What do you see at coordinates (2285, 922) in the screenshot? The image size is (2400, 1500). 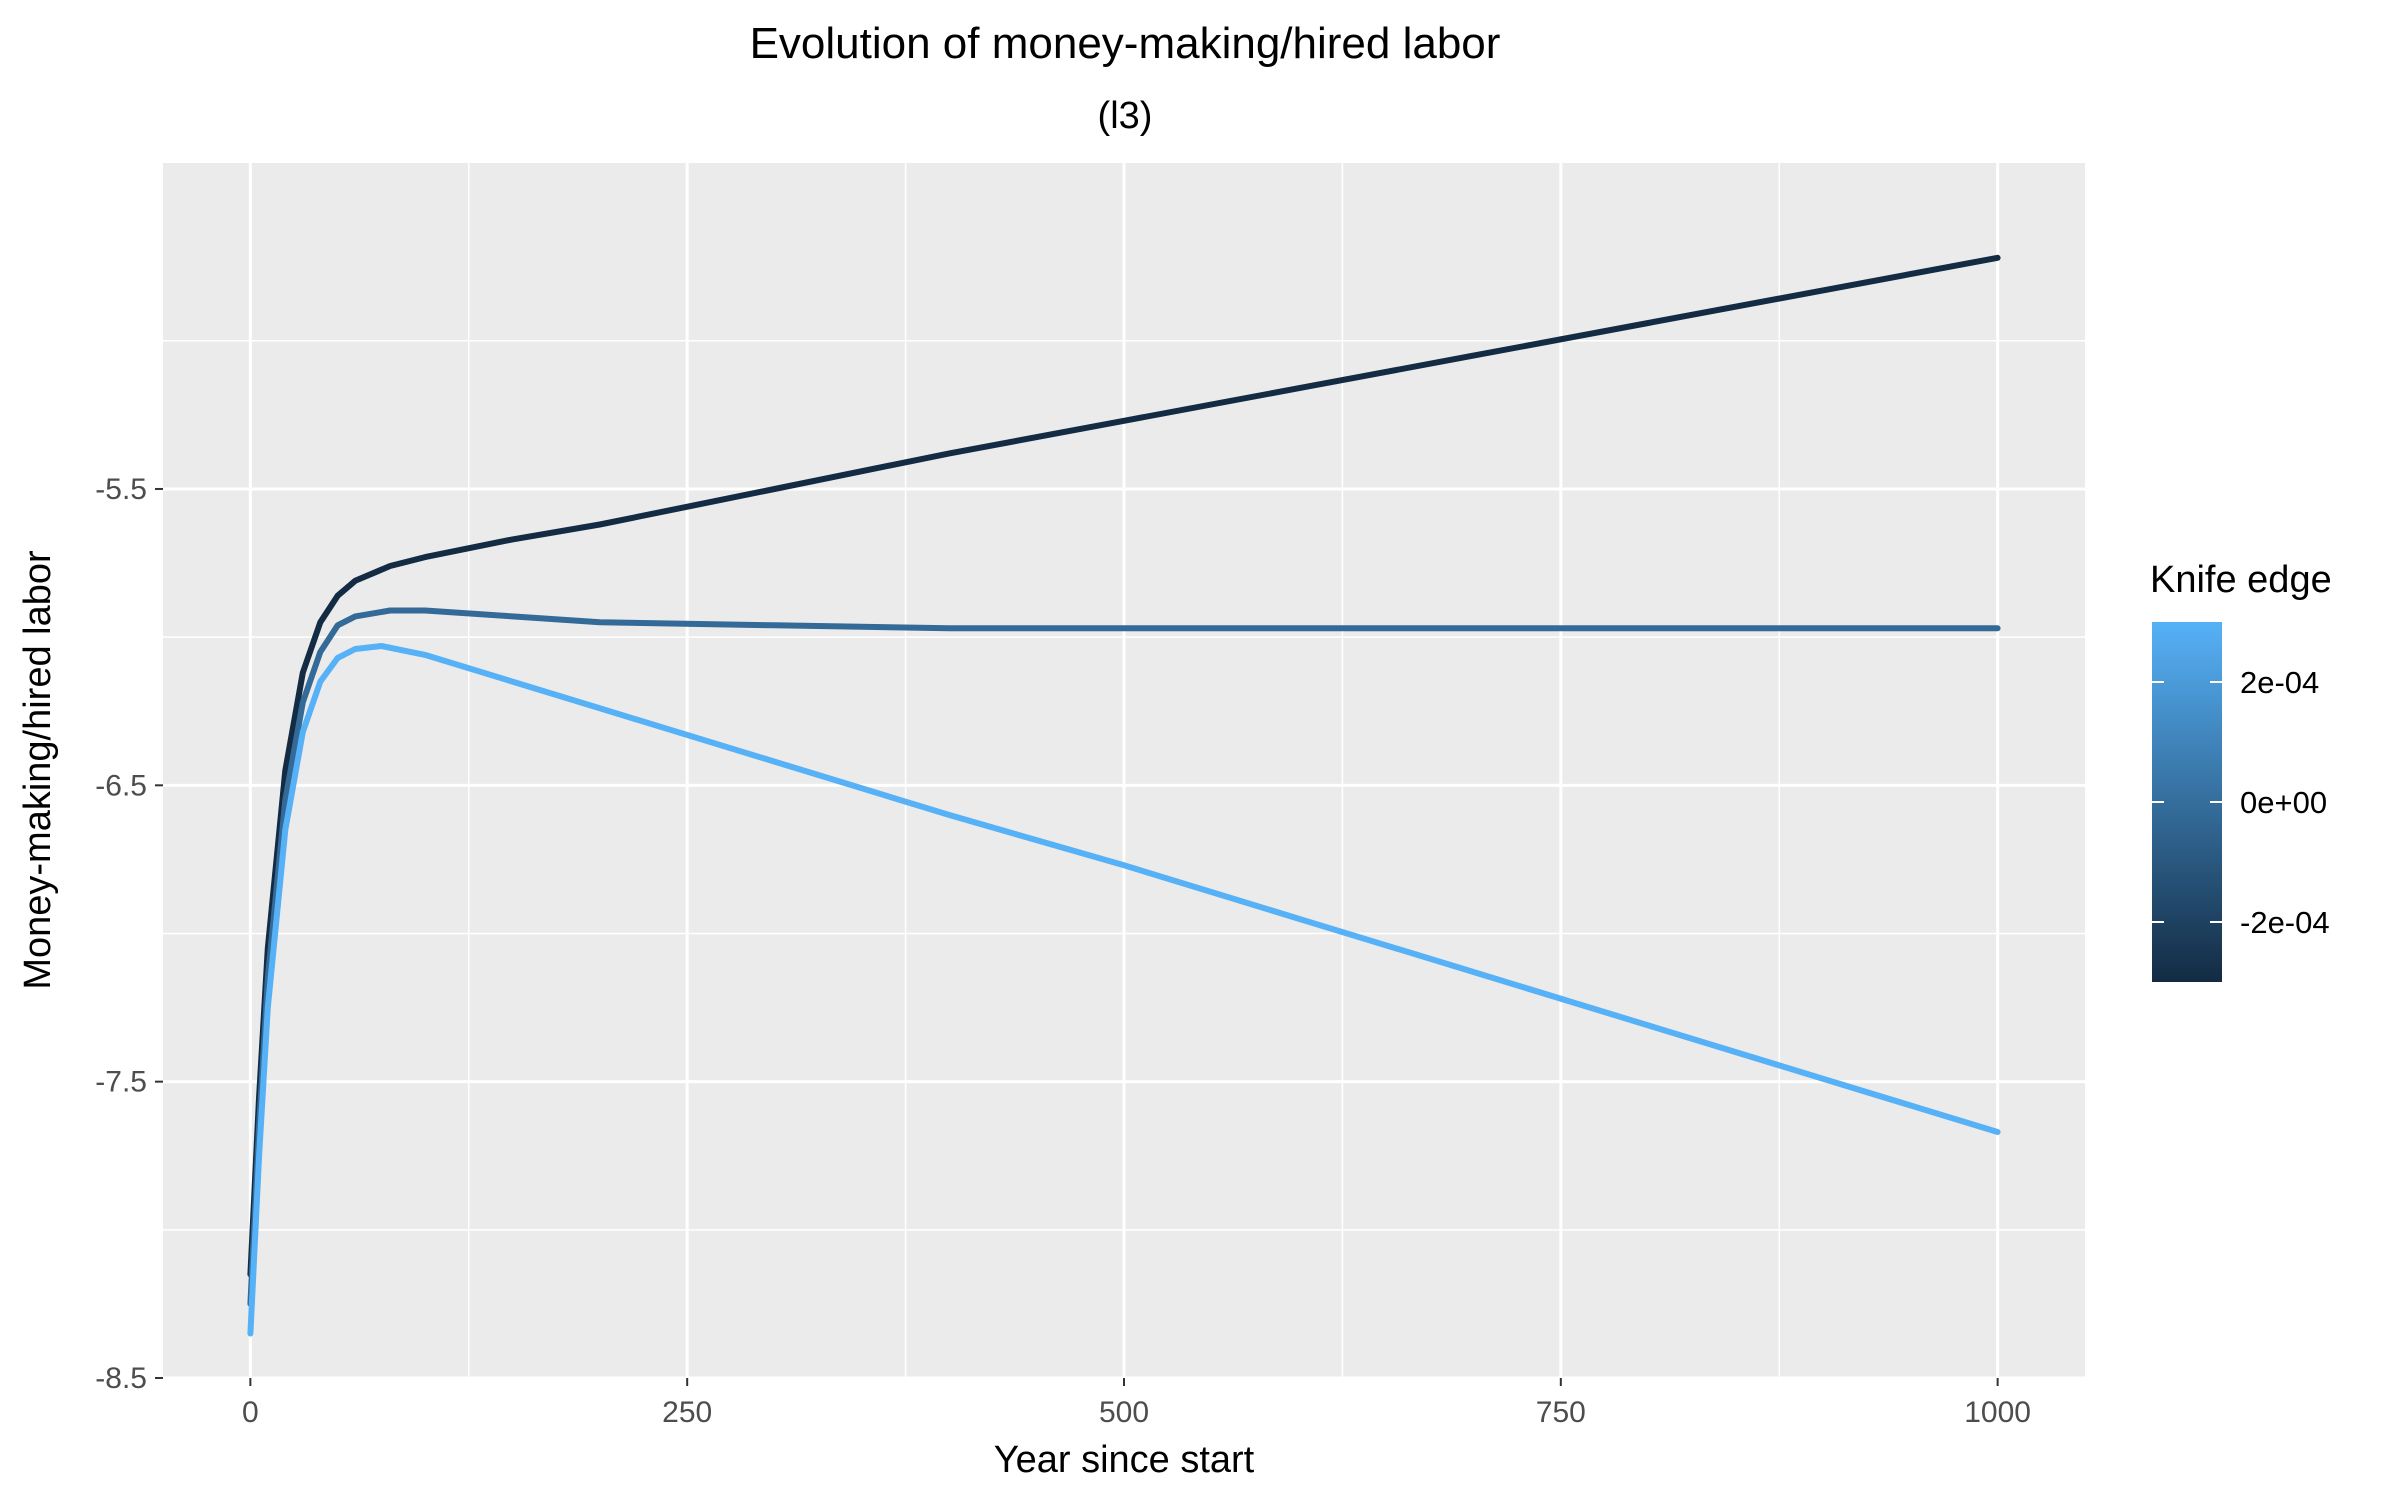 I see `legend-tick-label: -2e-04` at bounding box center [2285, 922].